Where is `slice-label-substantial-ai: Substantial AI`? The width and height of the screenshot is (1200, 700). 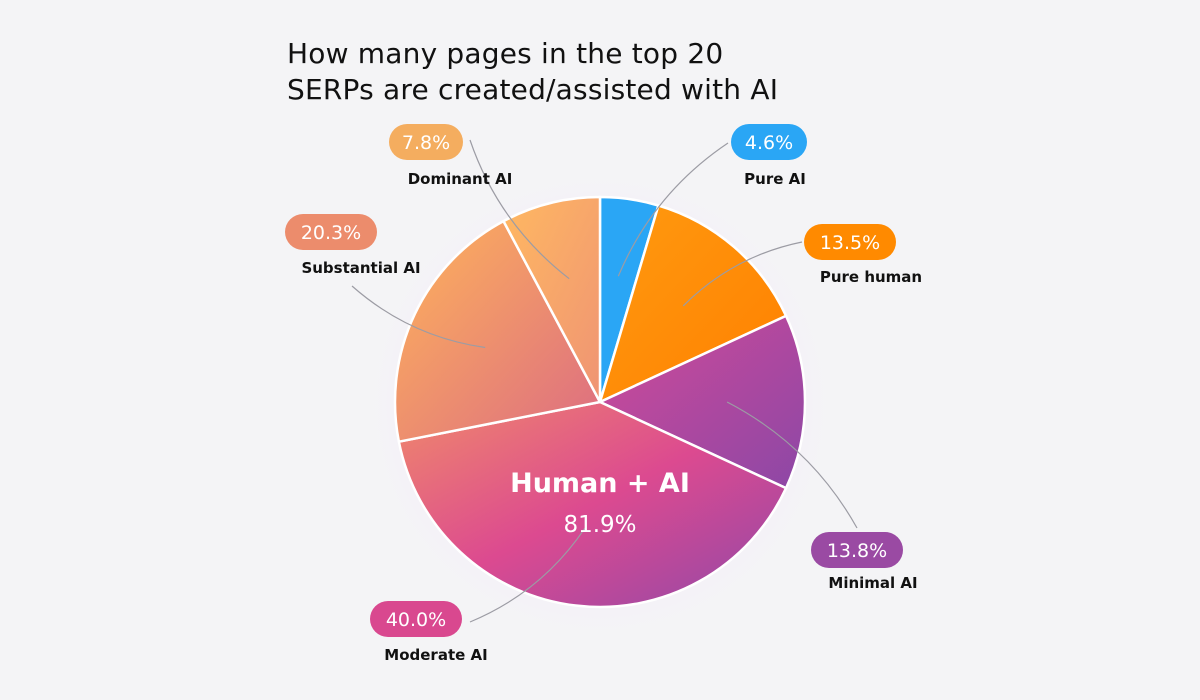 slice-label-substantial-ai: Substantial AI is located at coordinates (360, 268).